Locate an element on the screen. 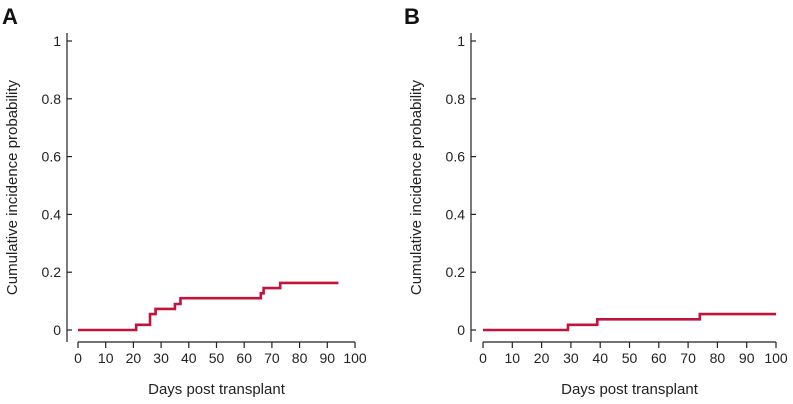 The height and width of the screenshot is (404, 793). panel-letter: B is located at coordinates (412, 16).